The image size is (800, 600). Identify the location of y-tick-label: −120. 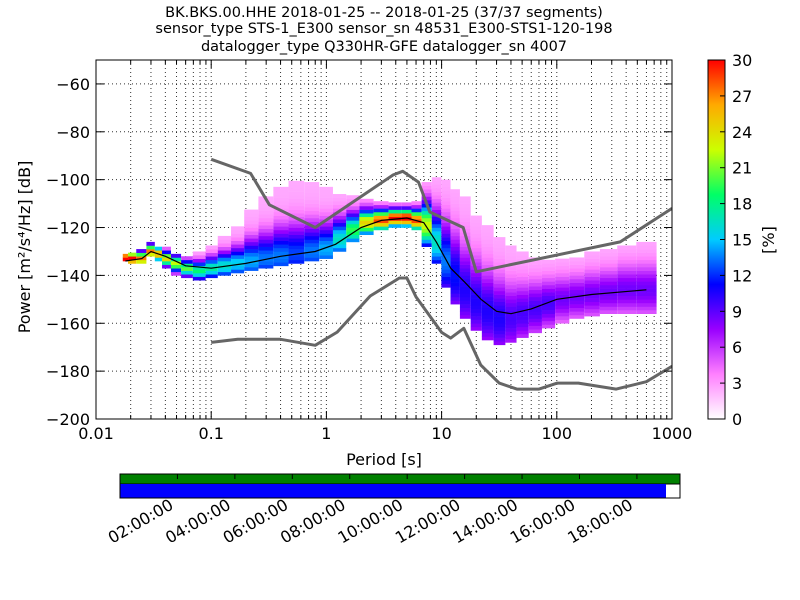
(68, 228).